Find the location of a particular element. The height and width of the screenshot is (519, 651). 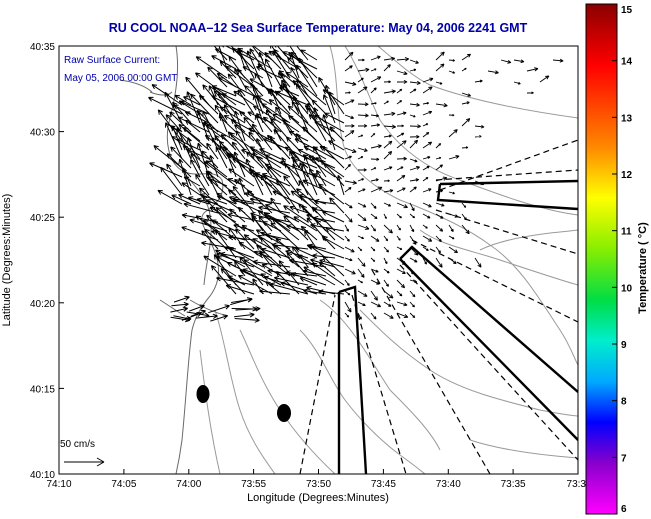

legend-line-2: May 05, 2006 00:00 GMT is located at coordinates (120, 78).